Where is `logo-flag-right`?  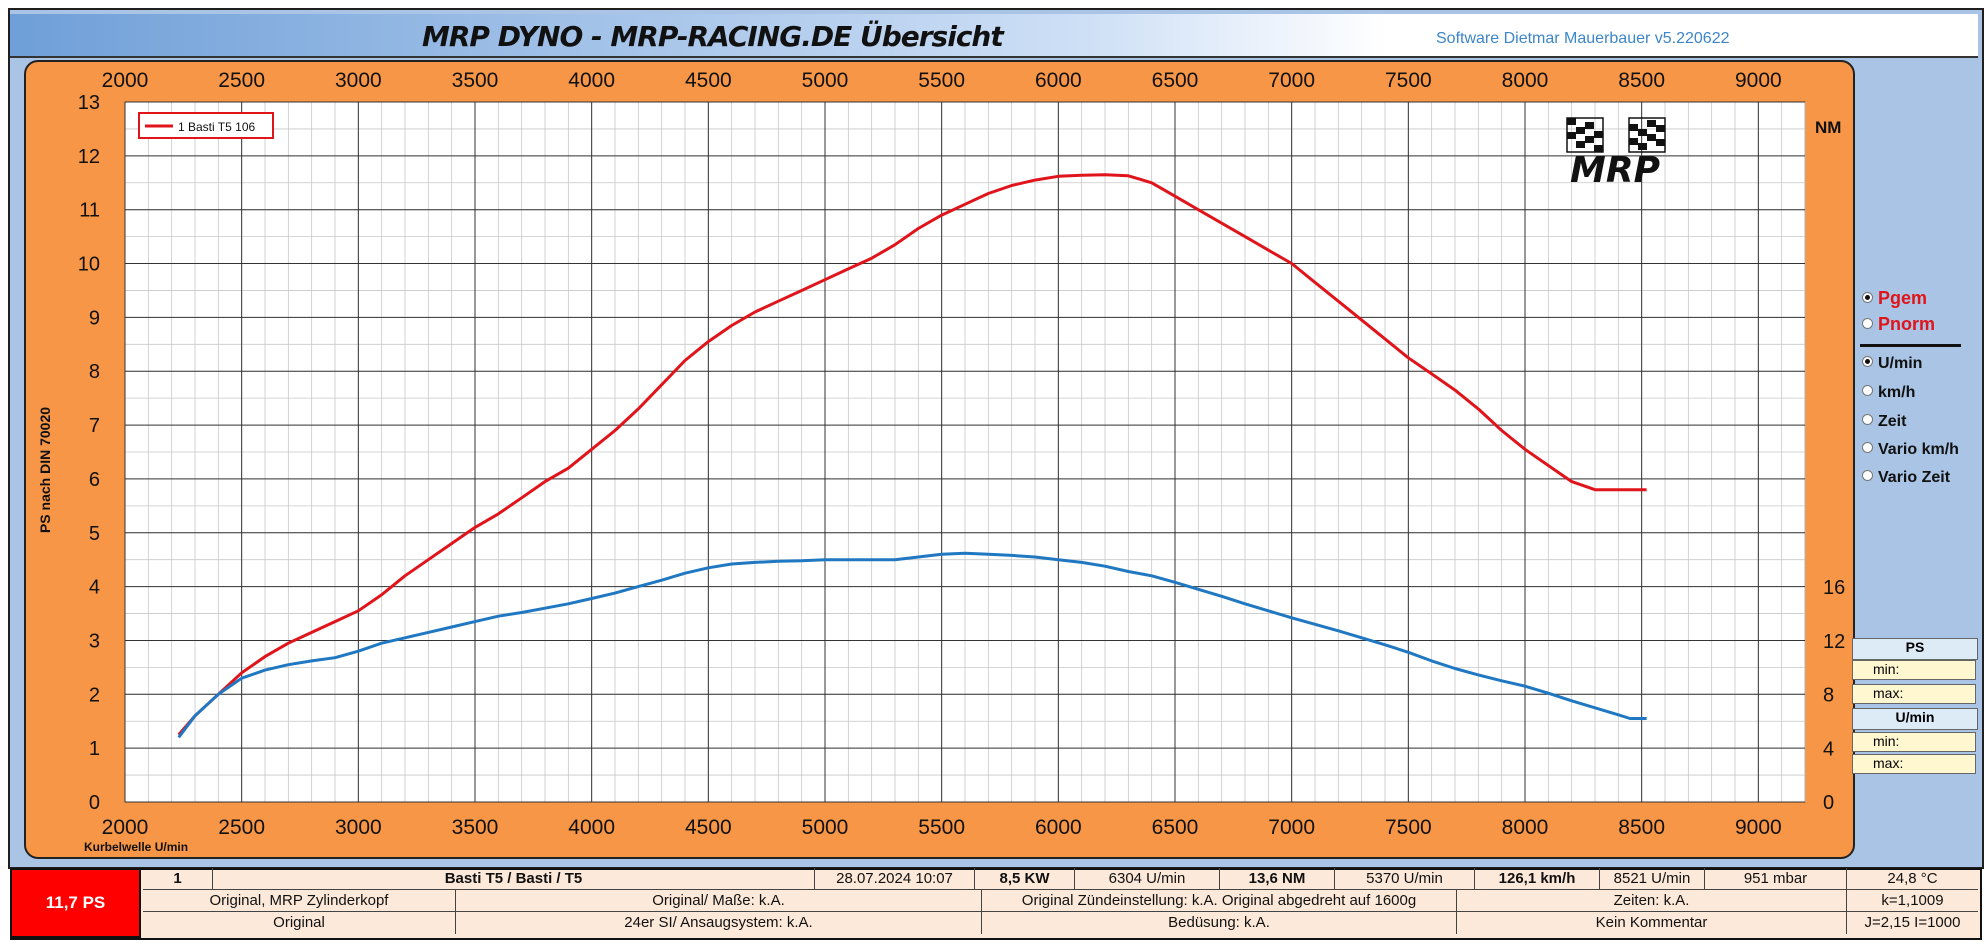
logo-flag-right is located at coordinates (1647, 135).